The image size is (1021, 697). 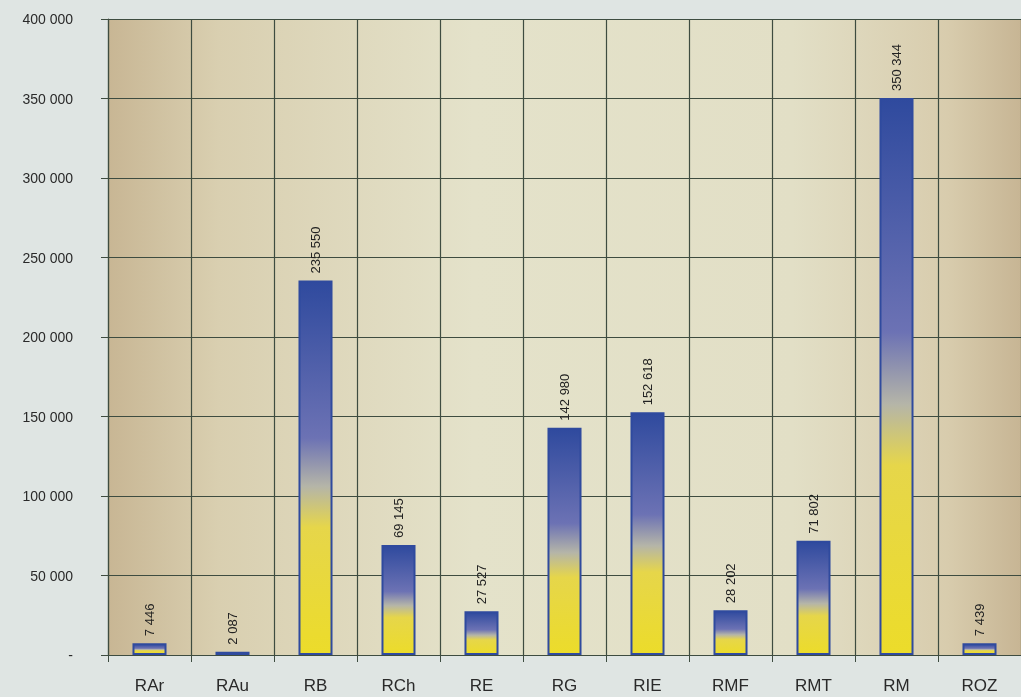 What do you see at coordinates (48, 98) in the screenshot?
I see `y-tick-label: 350 000` at bounding box center [48, 98].